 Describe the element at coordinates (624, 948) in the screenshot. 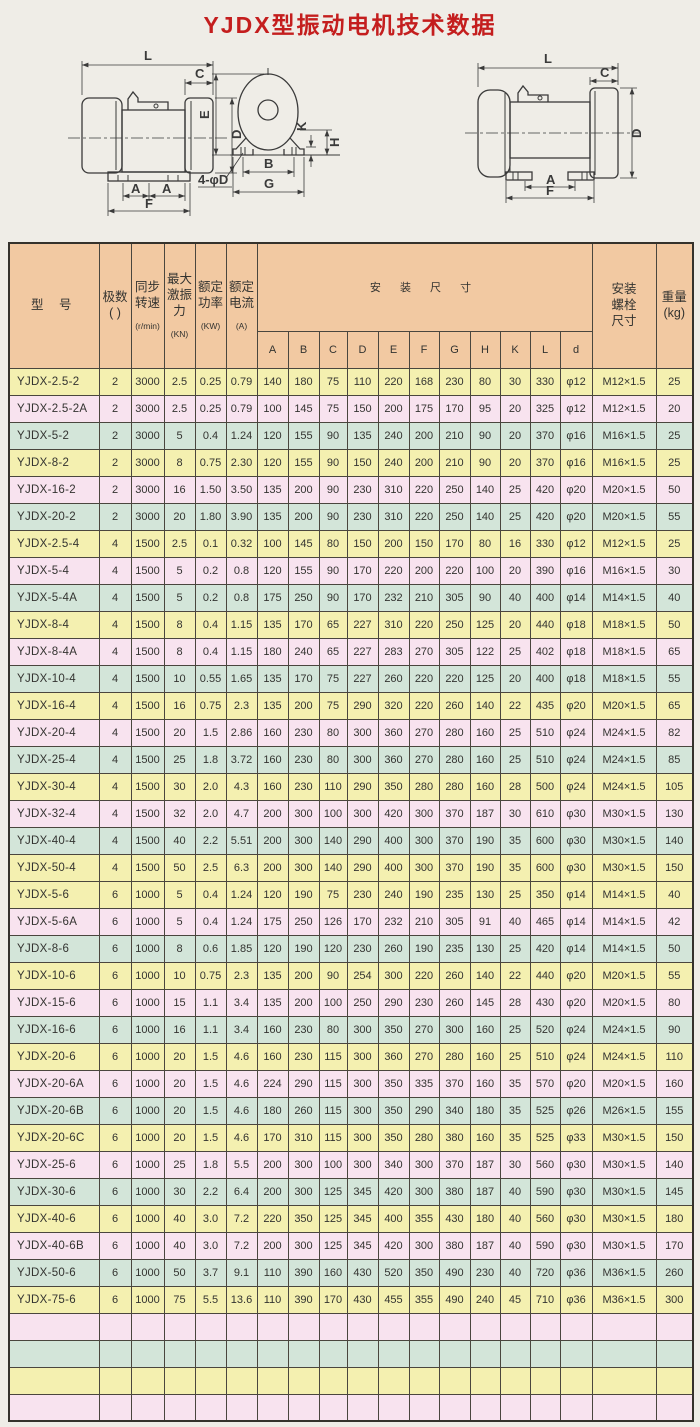

I see `value-cell: M14×1.5` at that location.